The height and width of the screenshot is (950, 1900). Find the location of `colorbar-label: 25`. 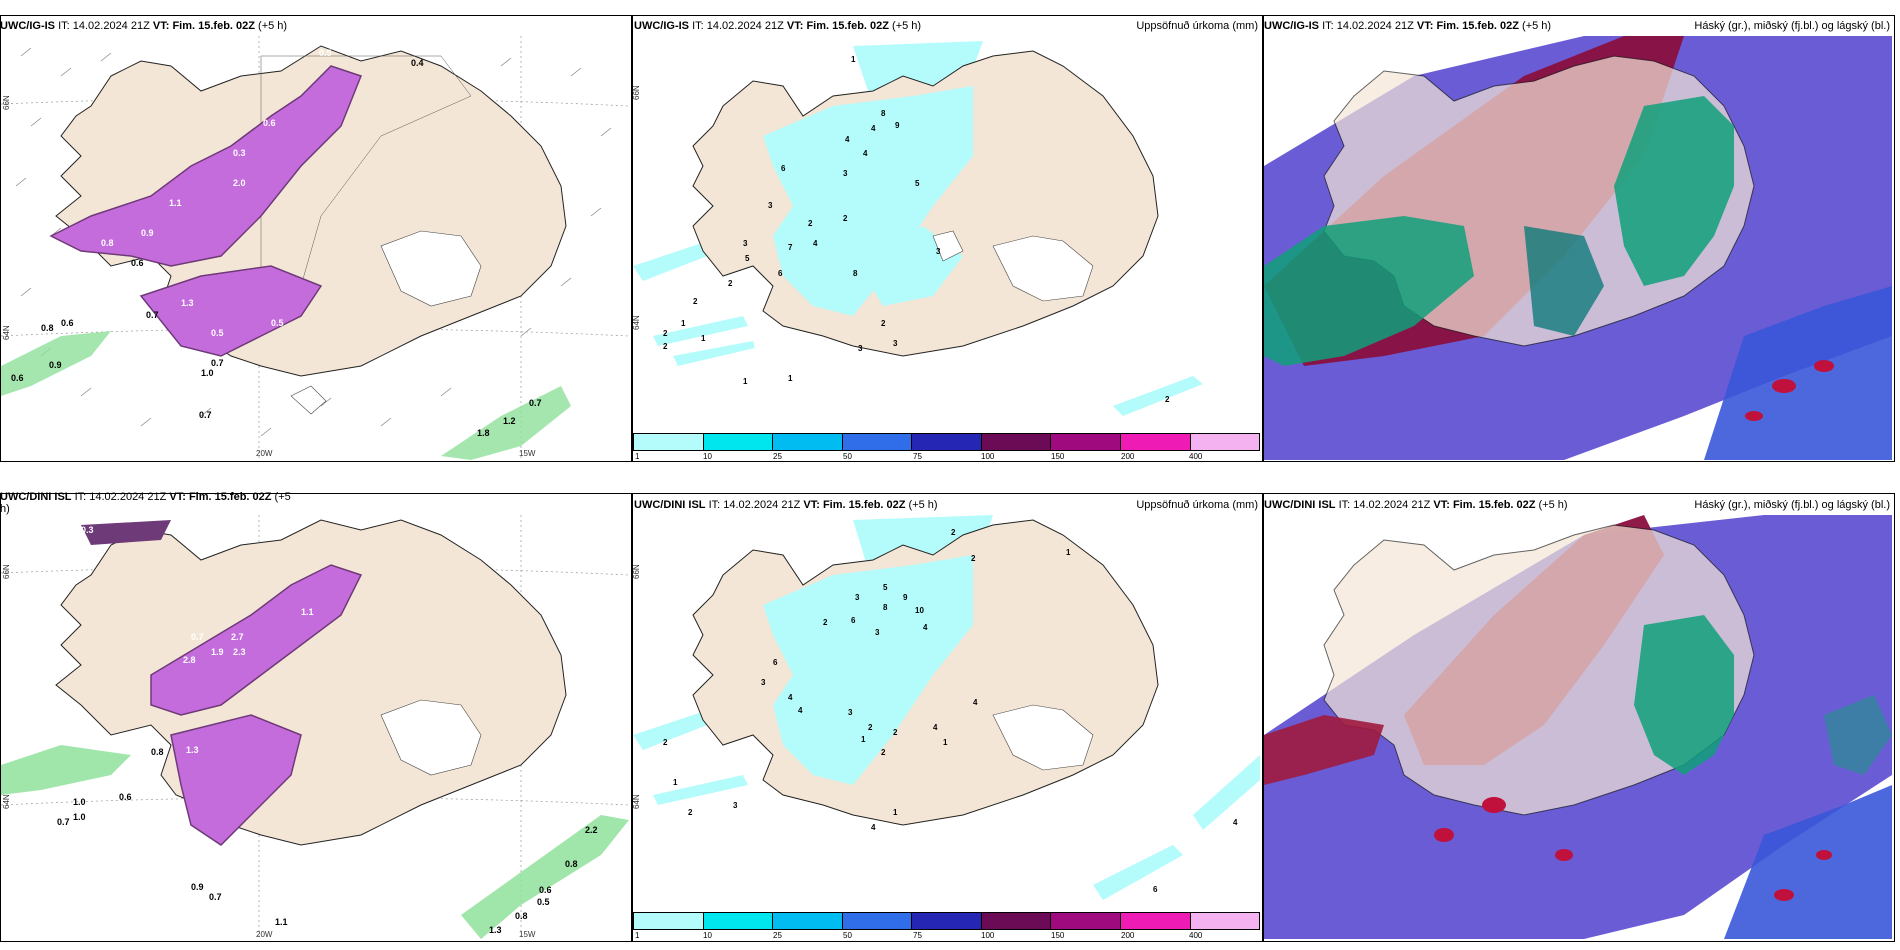

colorbar-label: 25 is located at coordinates (777, 456).